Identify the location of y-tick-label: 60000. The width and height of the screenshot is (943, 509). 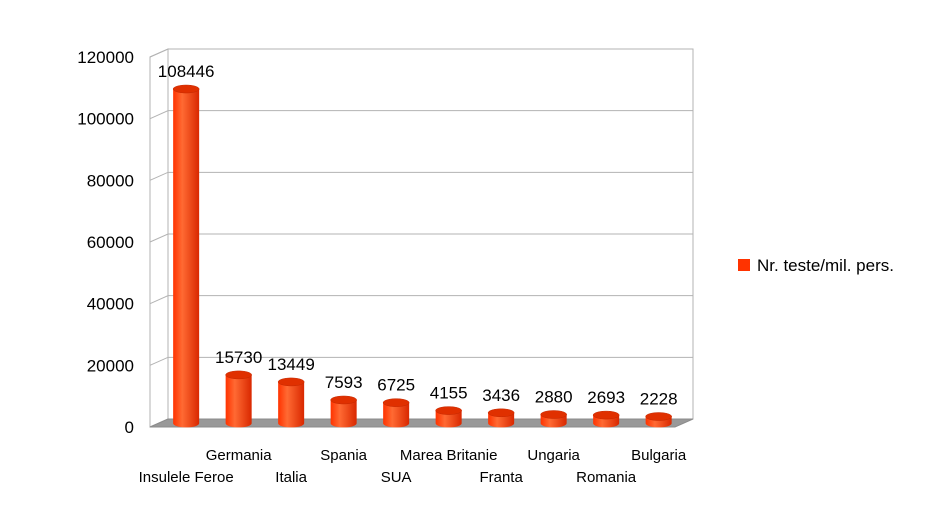
(110, 242).